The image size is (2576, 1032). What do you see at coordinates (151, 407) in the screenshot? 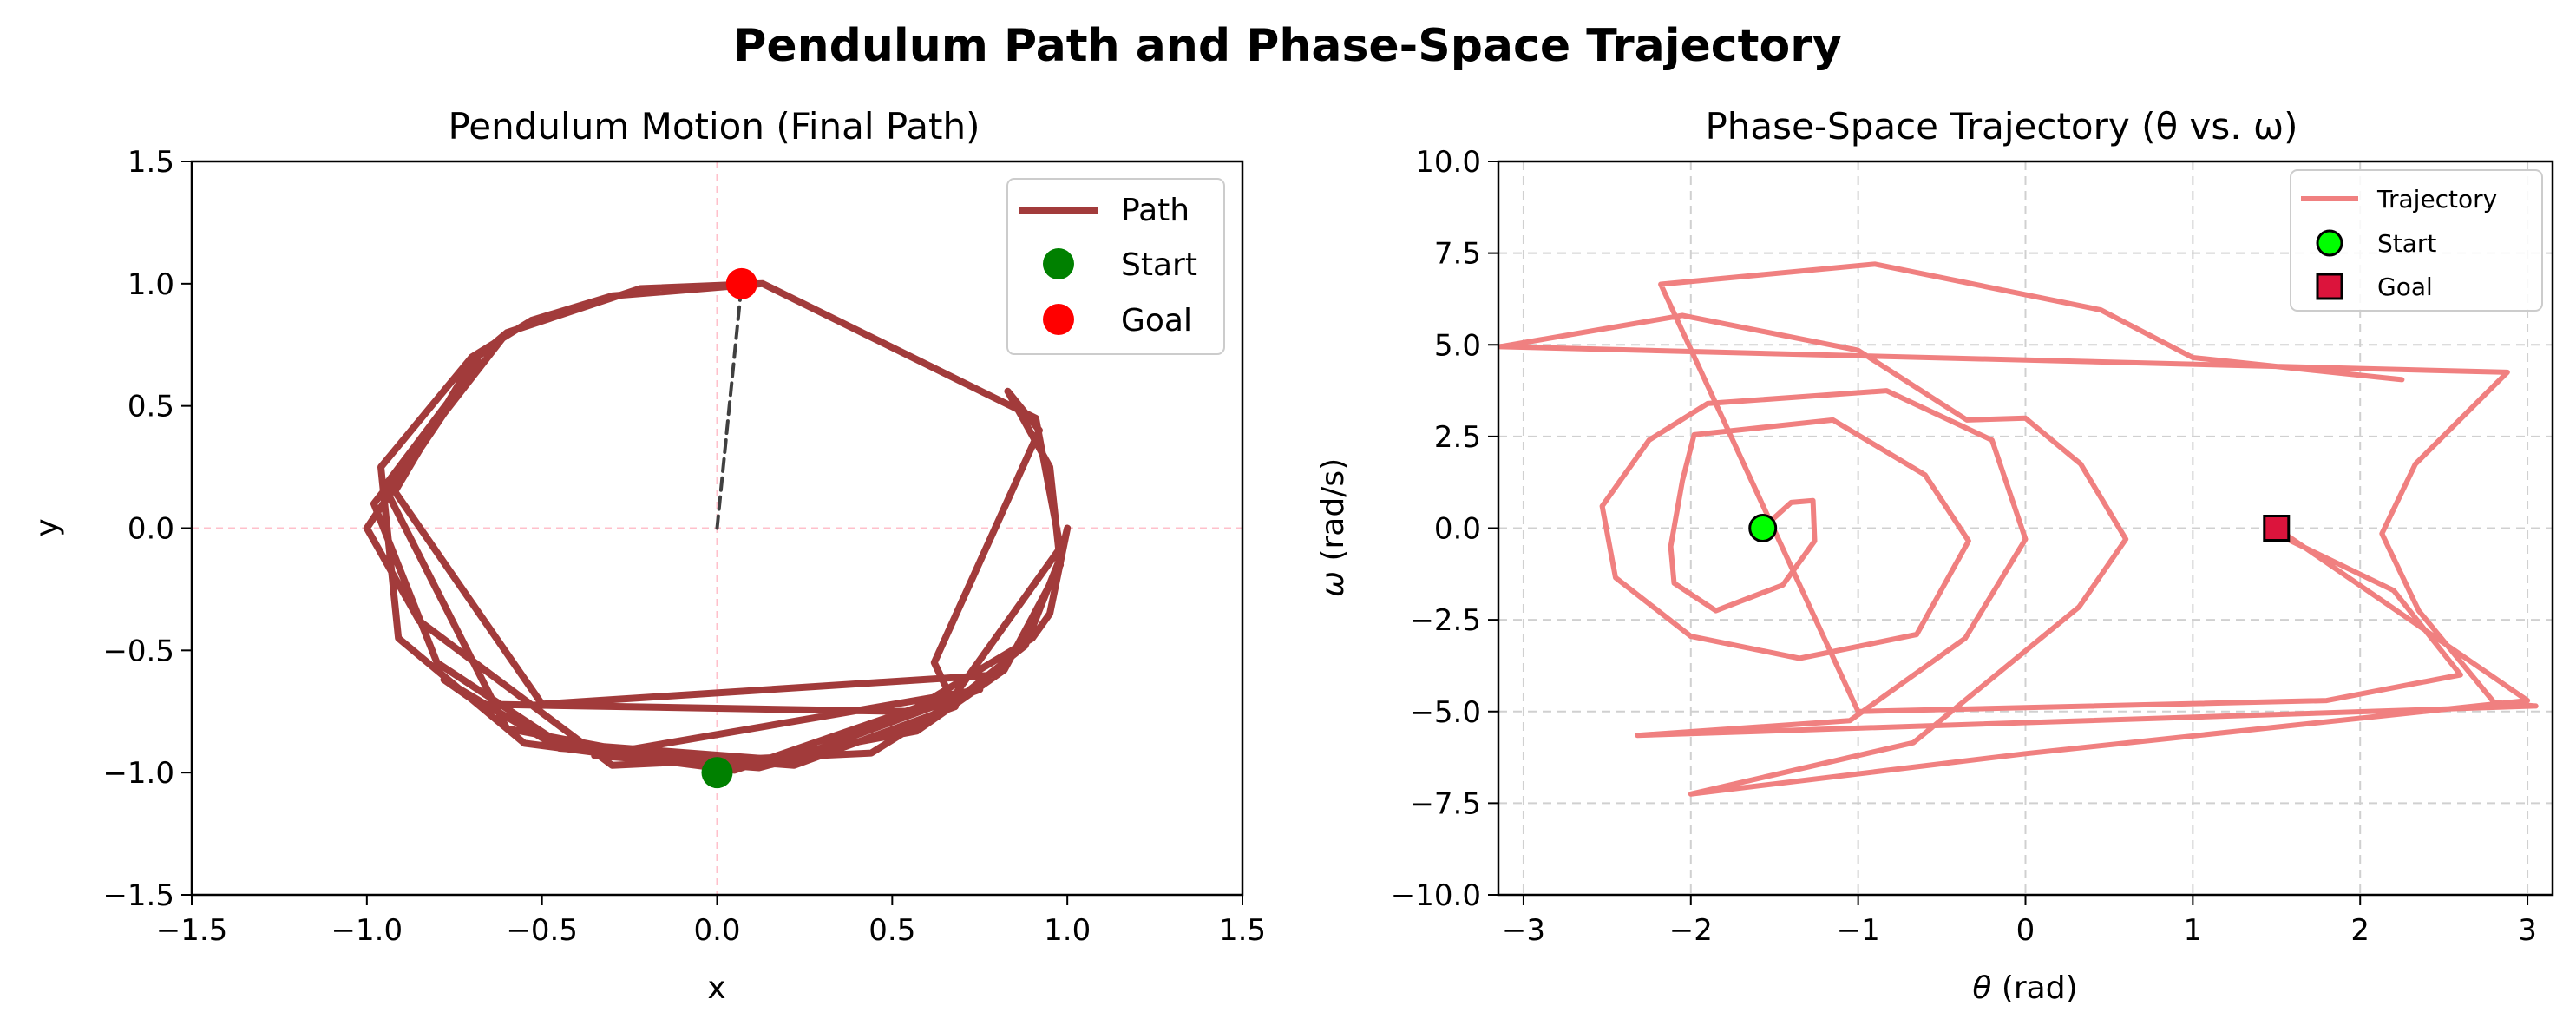
I see `y-tick-label: 0.5` at bounding box center [151, 407].